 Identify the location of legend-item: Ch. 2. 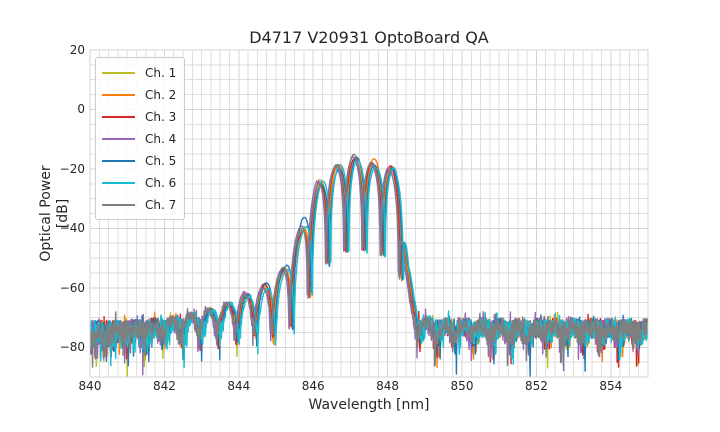
(140, 95).